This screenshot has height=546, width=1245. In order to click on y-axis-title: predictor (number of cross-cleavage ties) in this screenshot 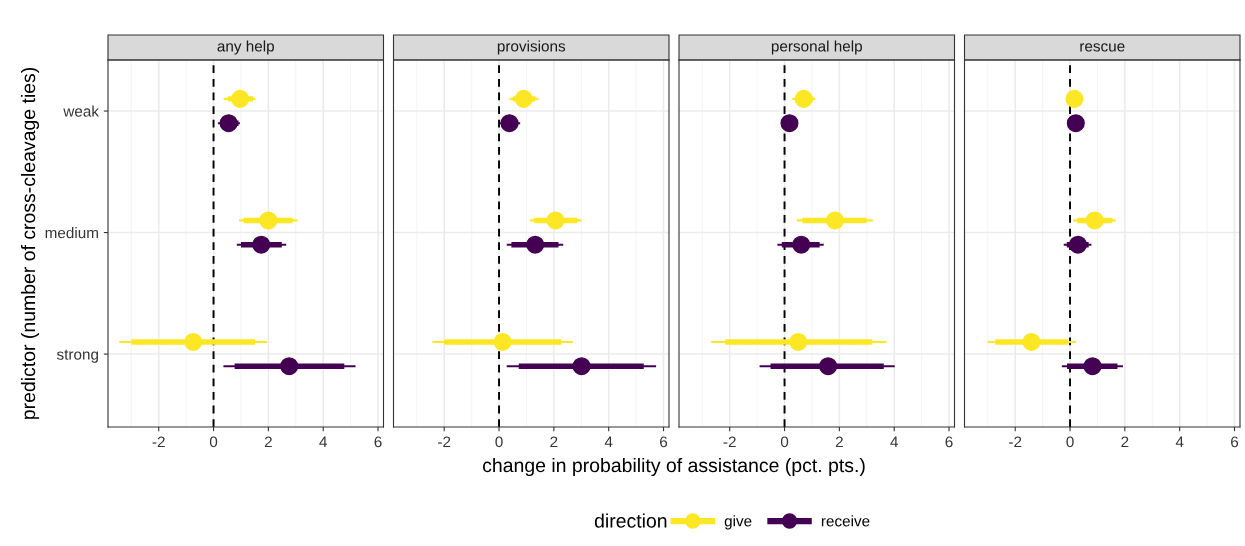, I will do `click(30, 243)`.